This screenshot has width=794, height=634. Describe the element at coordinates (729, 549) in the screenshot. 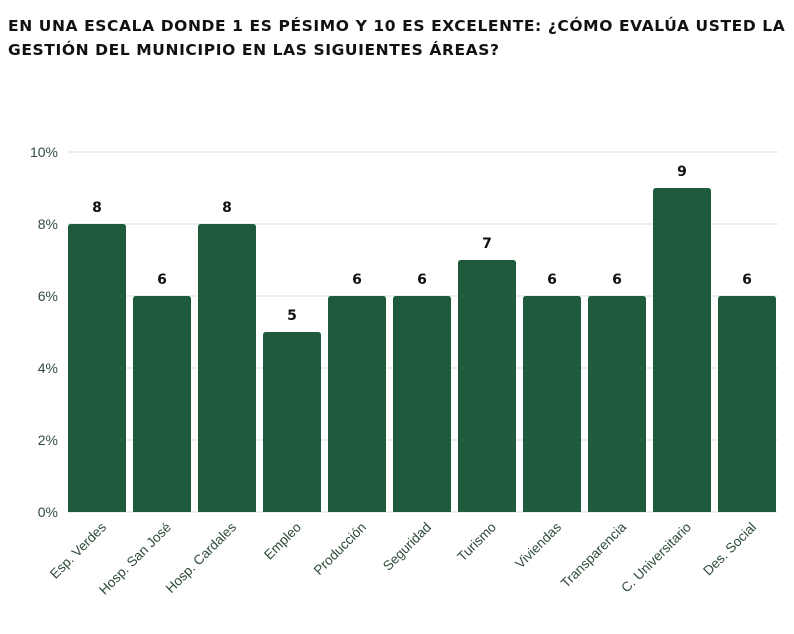

I see `x-tick-label: Des. Social` at that location.